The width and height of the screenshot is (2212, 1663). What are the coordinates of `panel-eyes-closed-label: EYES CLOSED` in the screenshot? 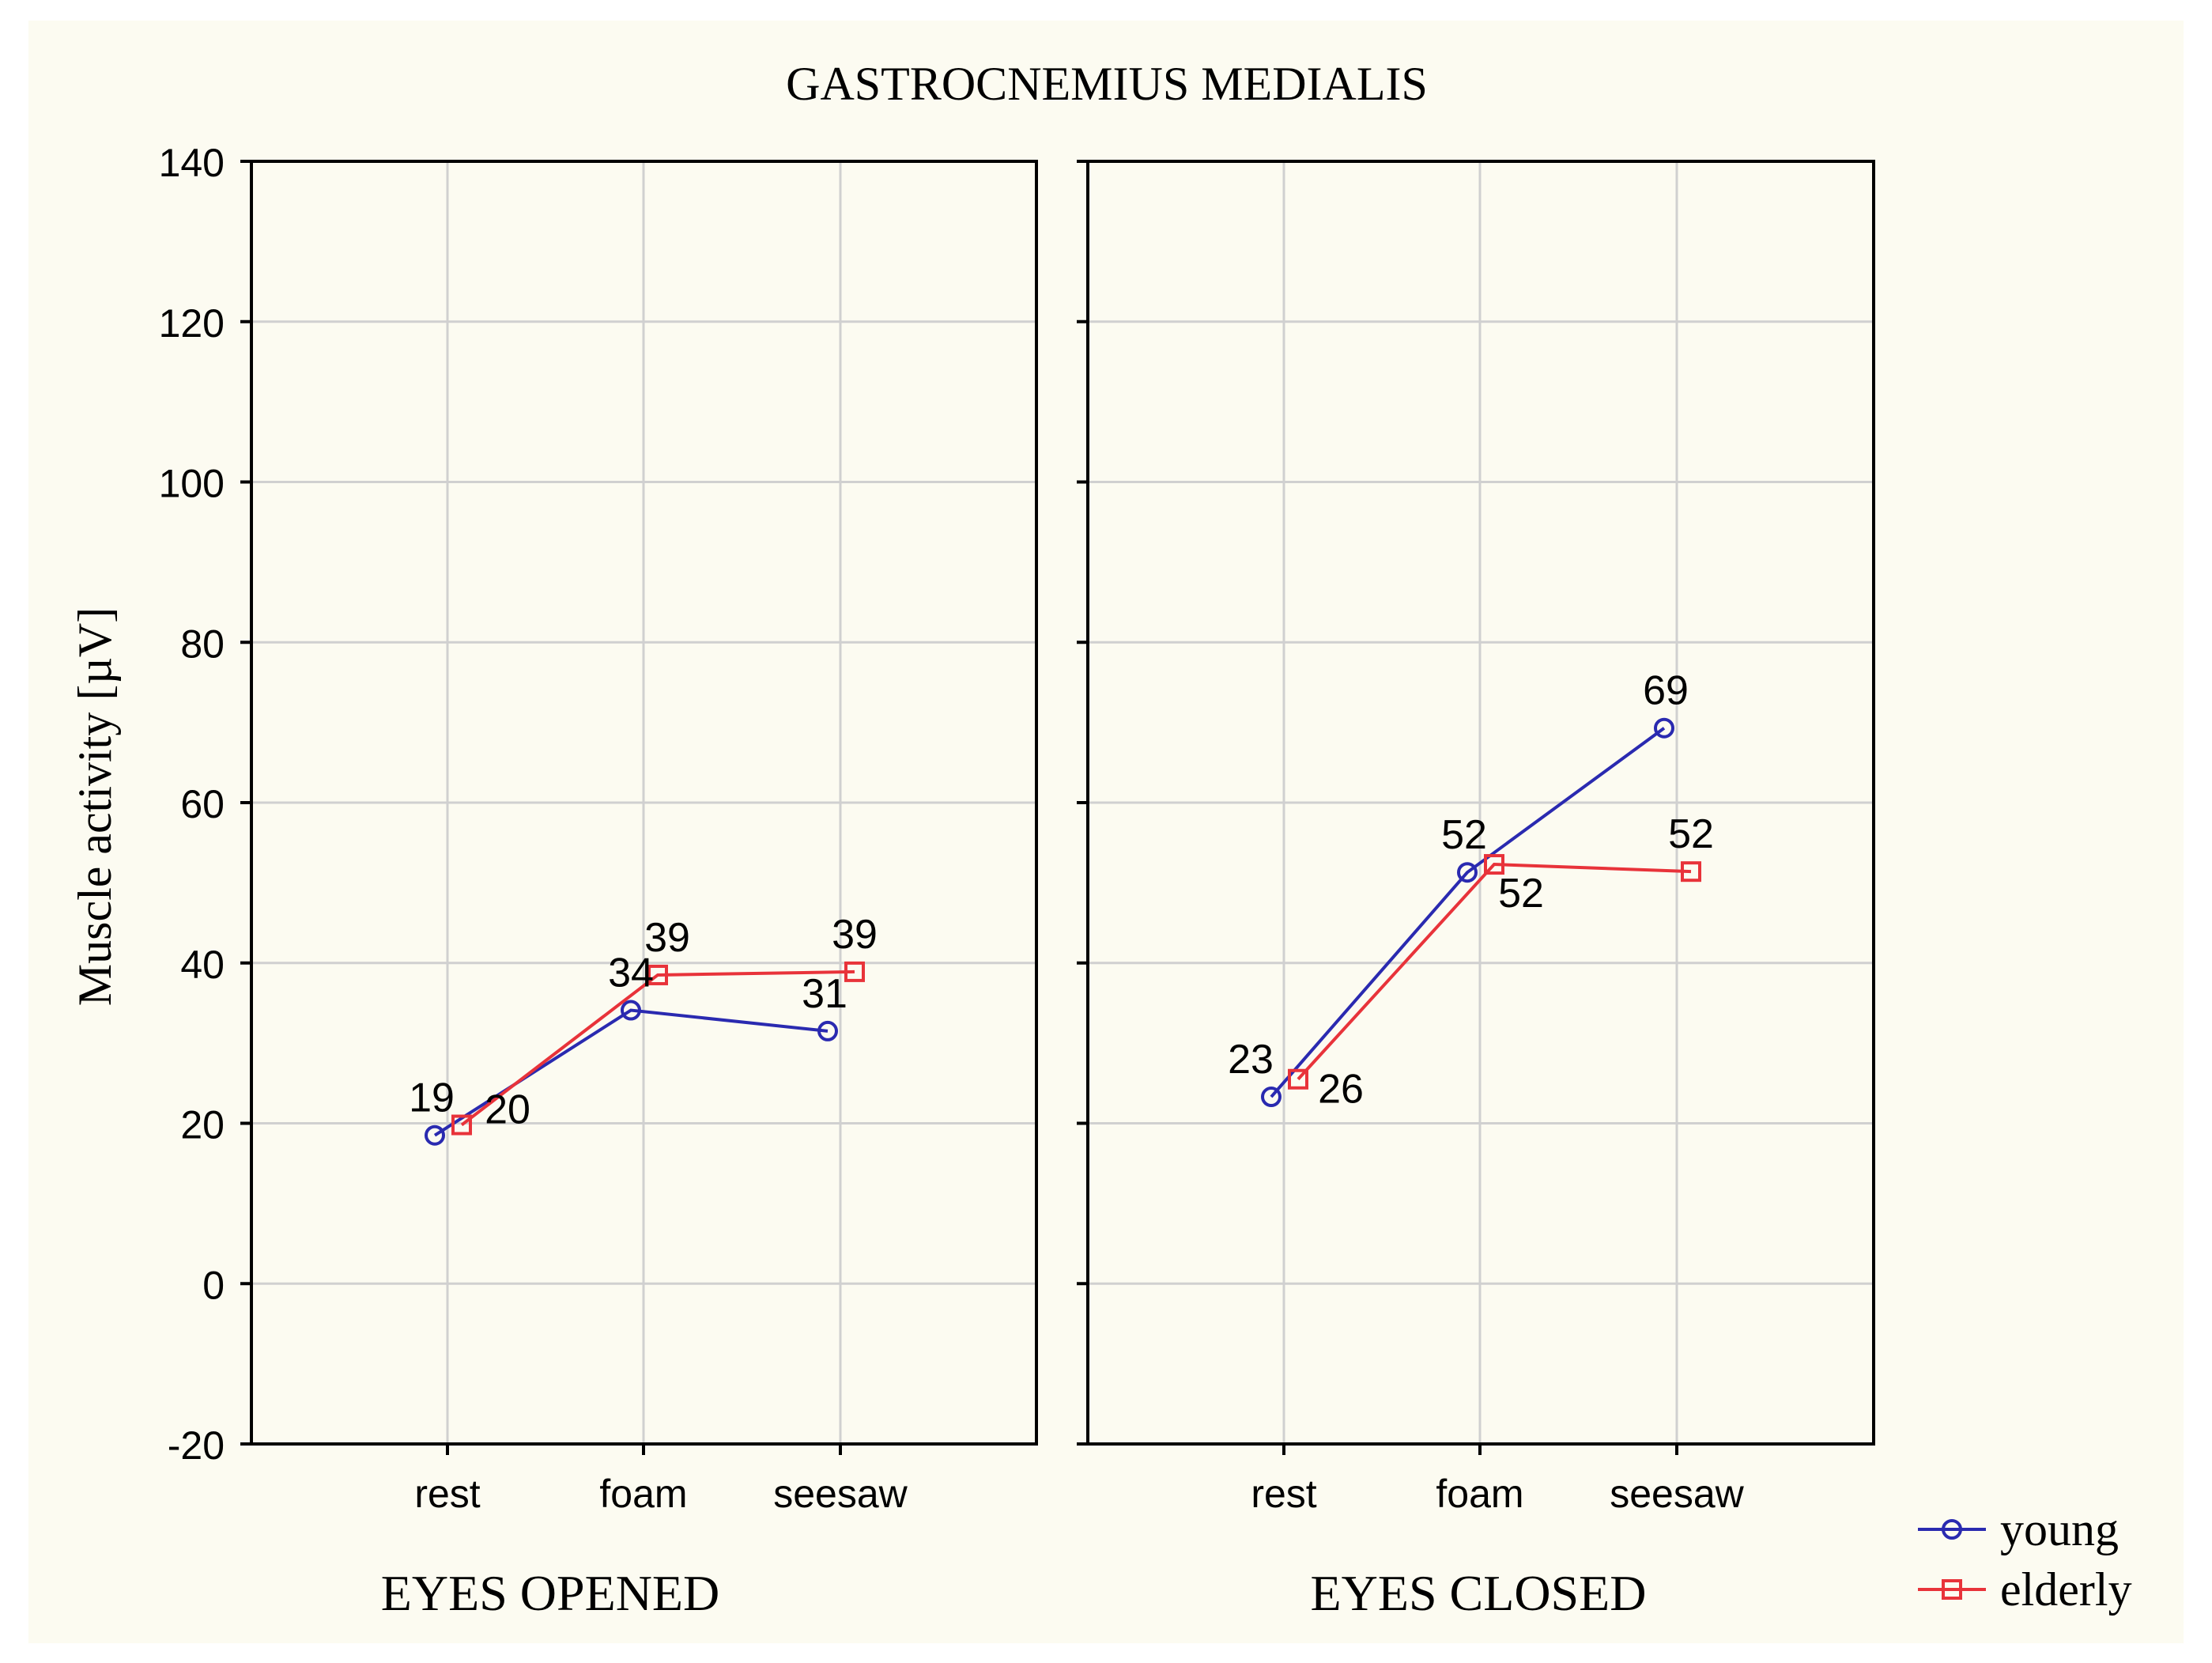 It's located at (1479, 1593).